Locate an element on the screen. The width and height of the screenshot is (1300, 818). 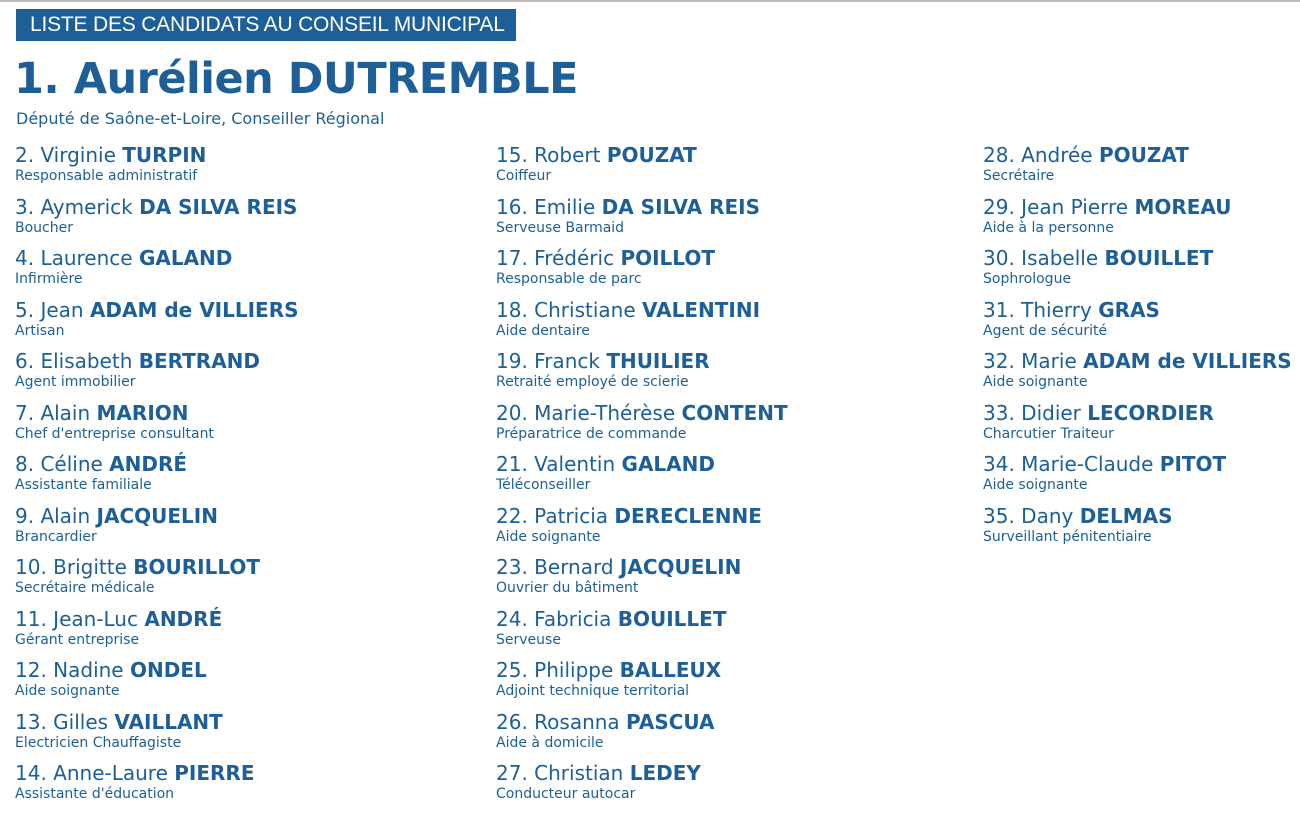
candidate-entry: 17. Frédéric POILLOT Responsable de parc is located at coordinates (642, 271).